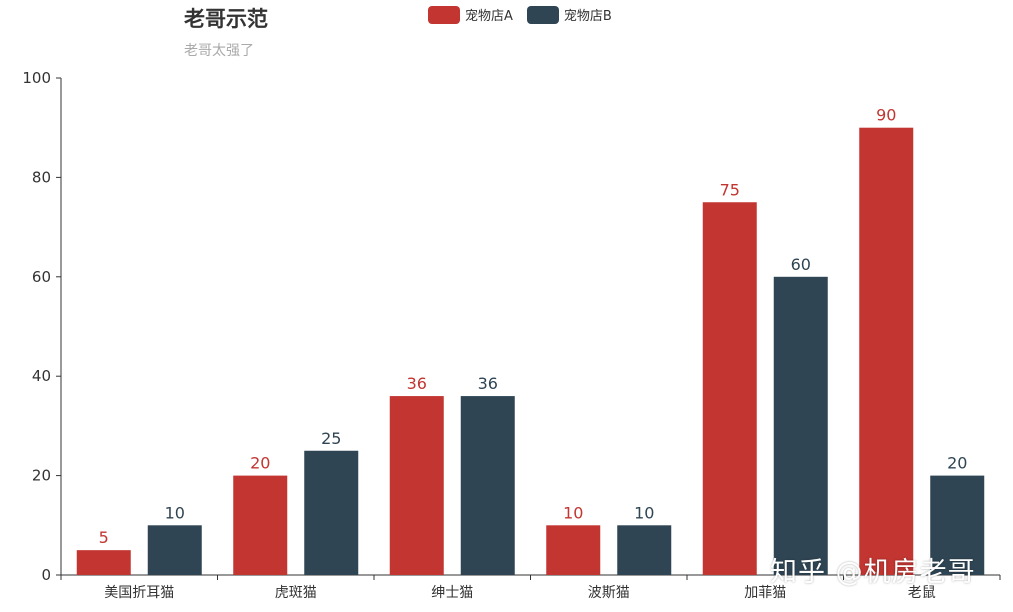 This screenshot has width=1013, height=612. Describe the element at coordinates (219, 51) in the screenshot. I see `chart-subtitle: 老哥太强了` at that location.